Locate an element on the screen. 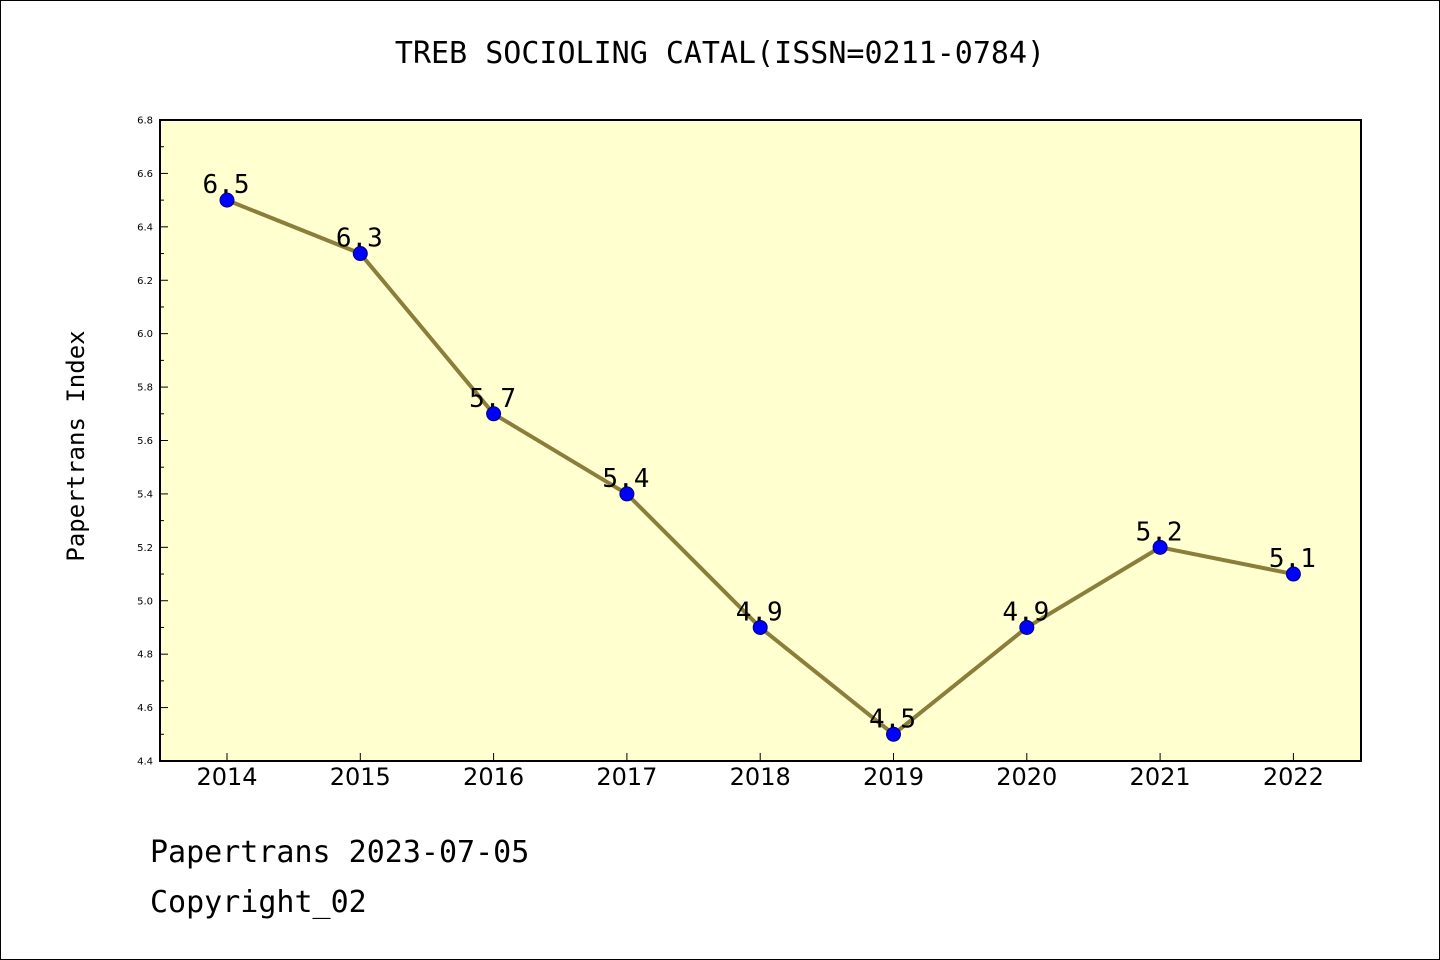  y-tick-label: 6.6 is located at coordinates (145, 174).